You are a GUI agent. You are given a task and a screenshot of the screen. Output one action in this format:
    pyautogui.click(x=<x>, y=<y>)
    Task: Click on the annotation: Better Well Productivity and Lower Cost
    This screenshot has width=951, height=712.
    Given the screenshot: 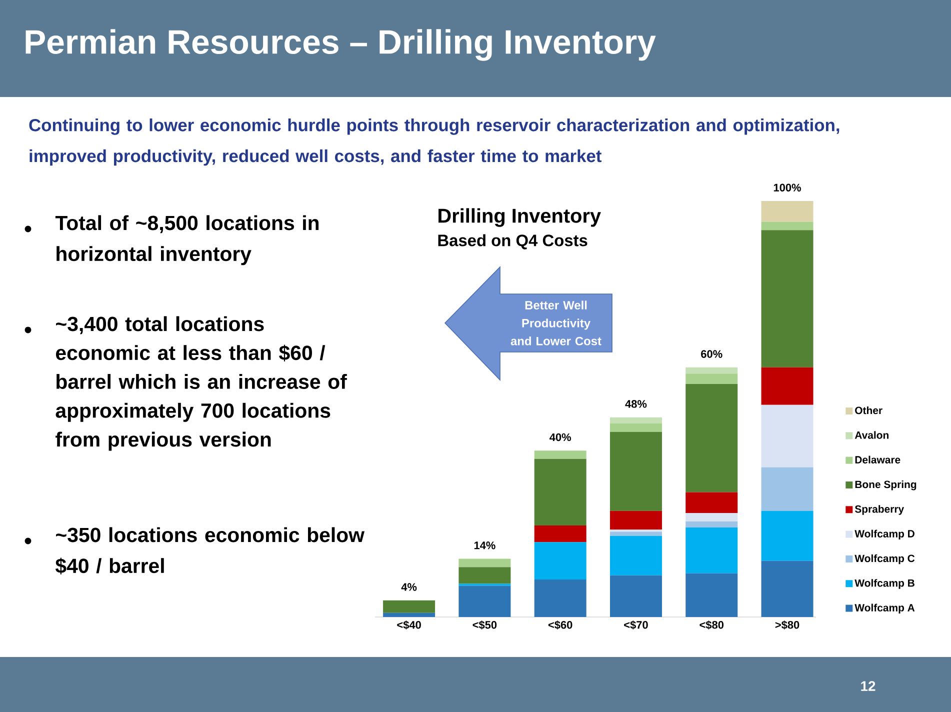 What is the action you would take?
    pyautogui.click(x=556, y=323)
    